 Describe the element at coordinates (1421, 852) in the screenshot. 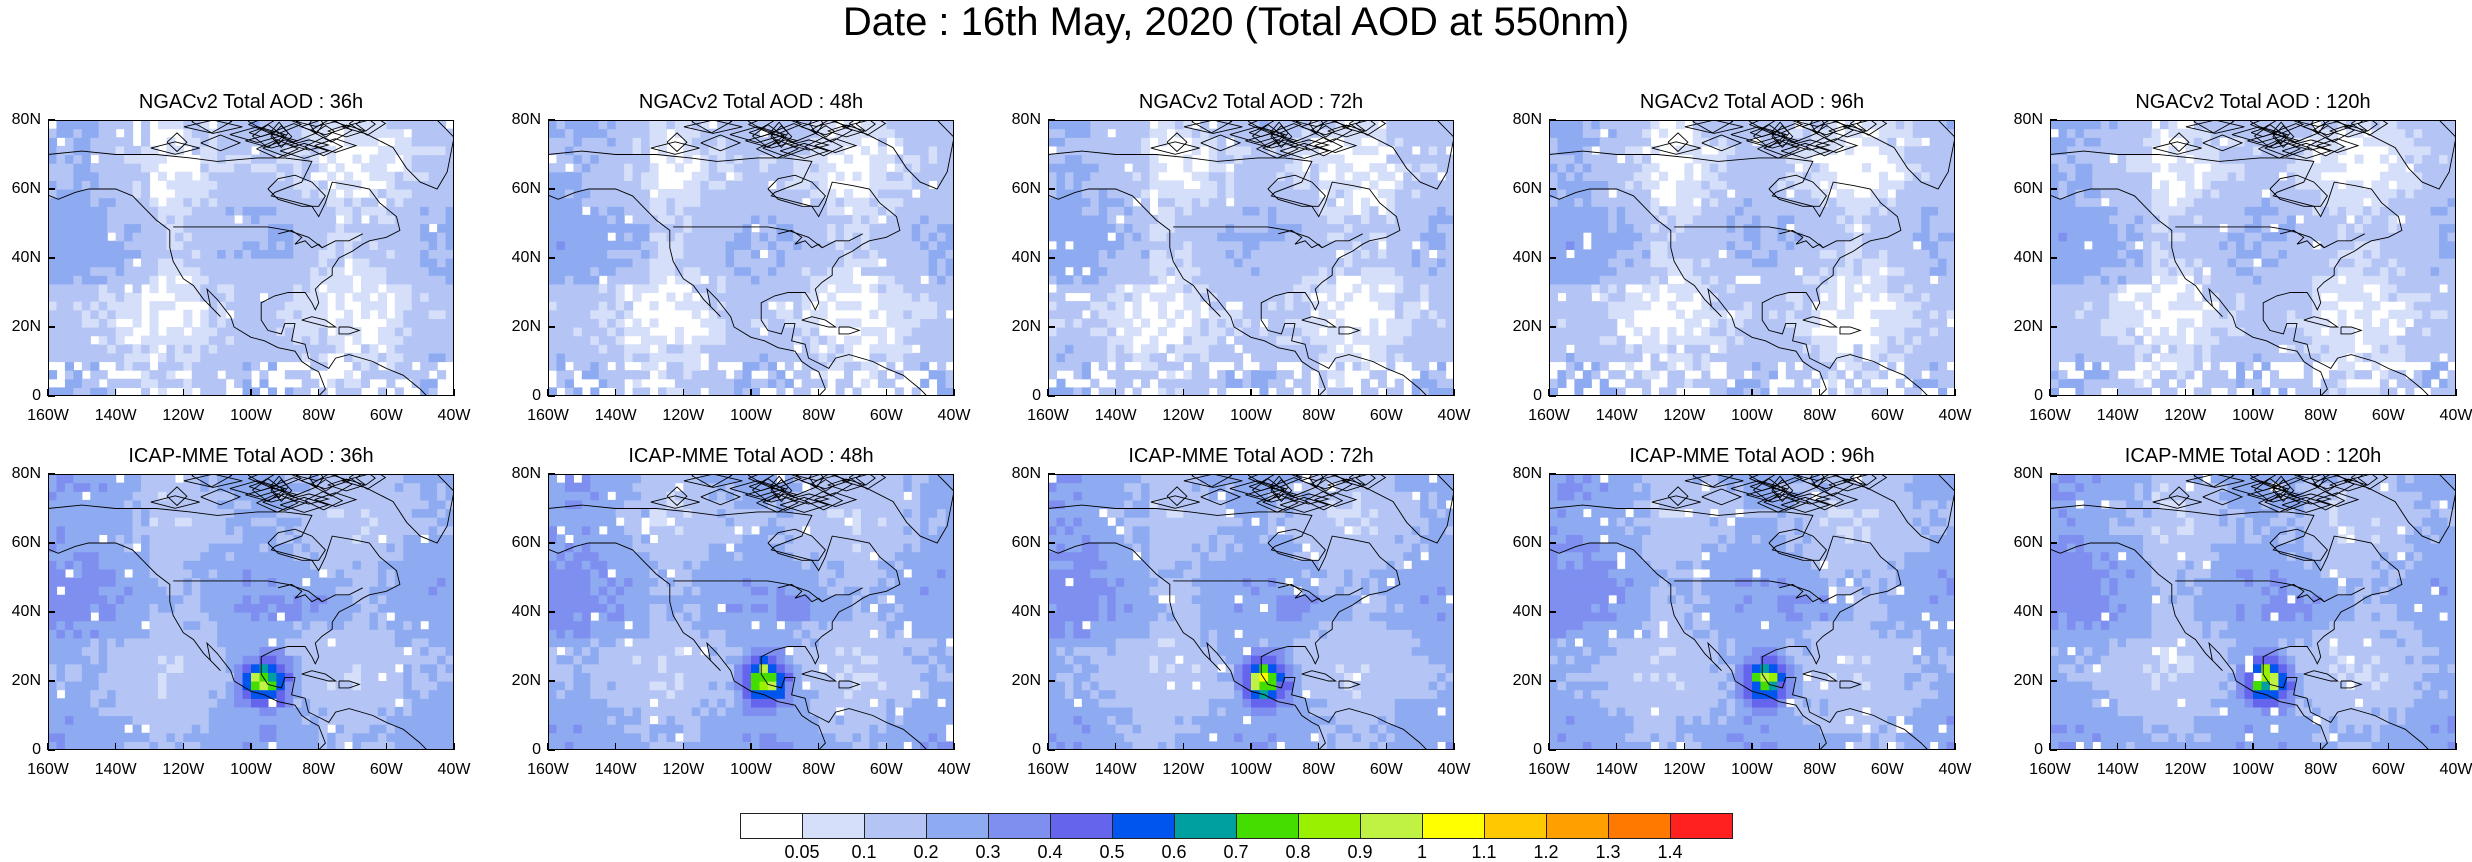

I see `colorbar-label: 1` at that location.